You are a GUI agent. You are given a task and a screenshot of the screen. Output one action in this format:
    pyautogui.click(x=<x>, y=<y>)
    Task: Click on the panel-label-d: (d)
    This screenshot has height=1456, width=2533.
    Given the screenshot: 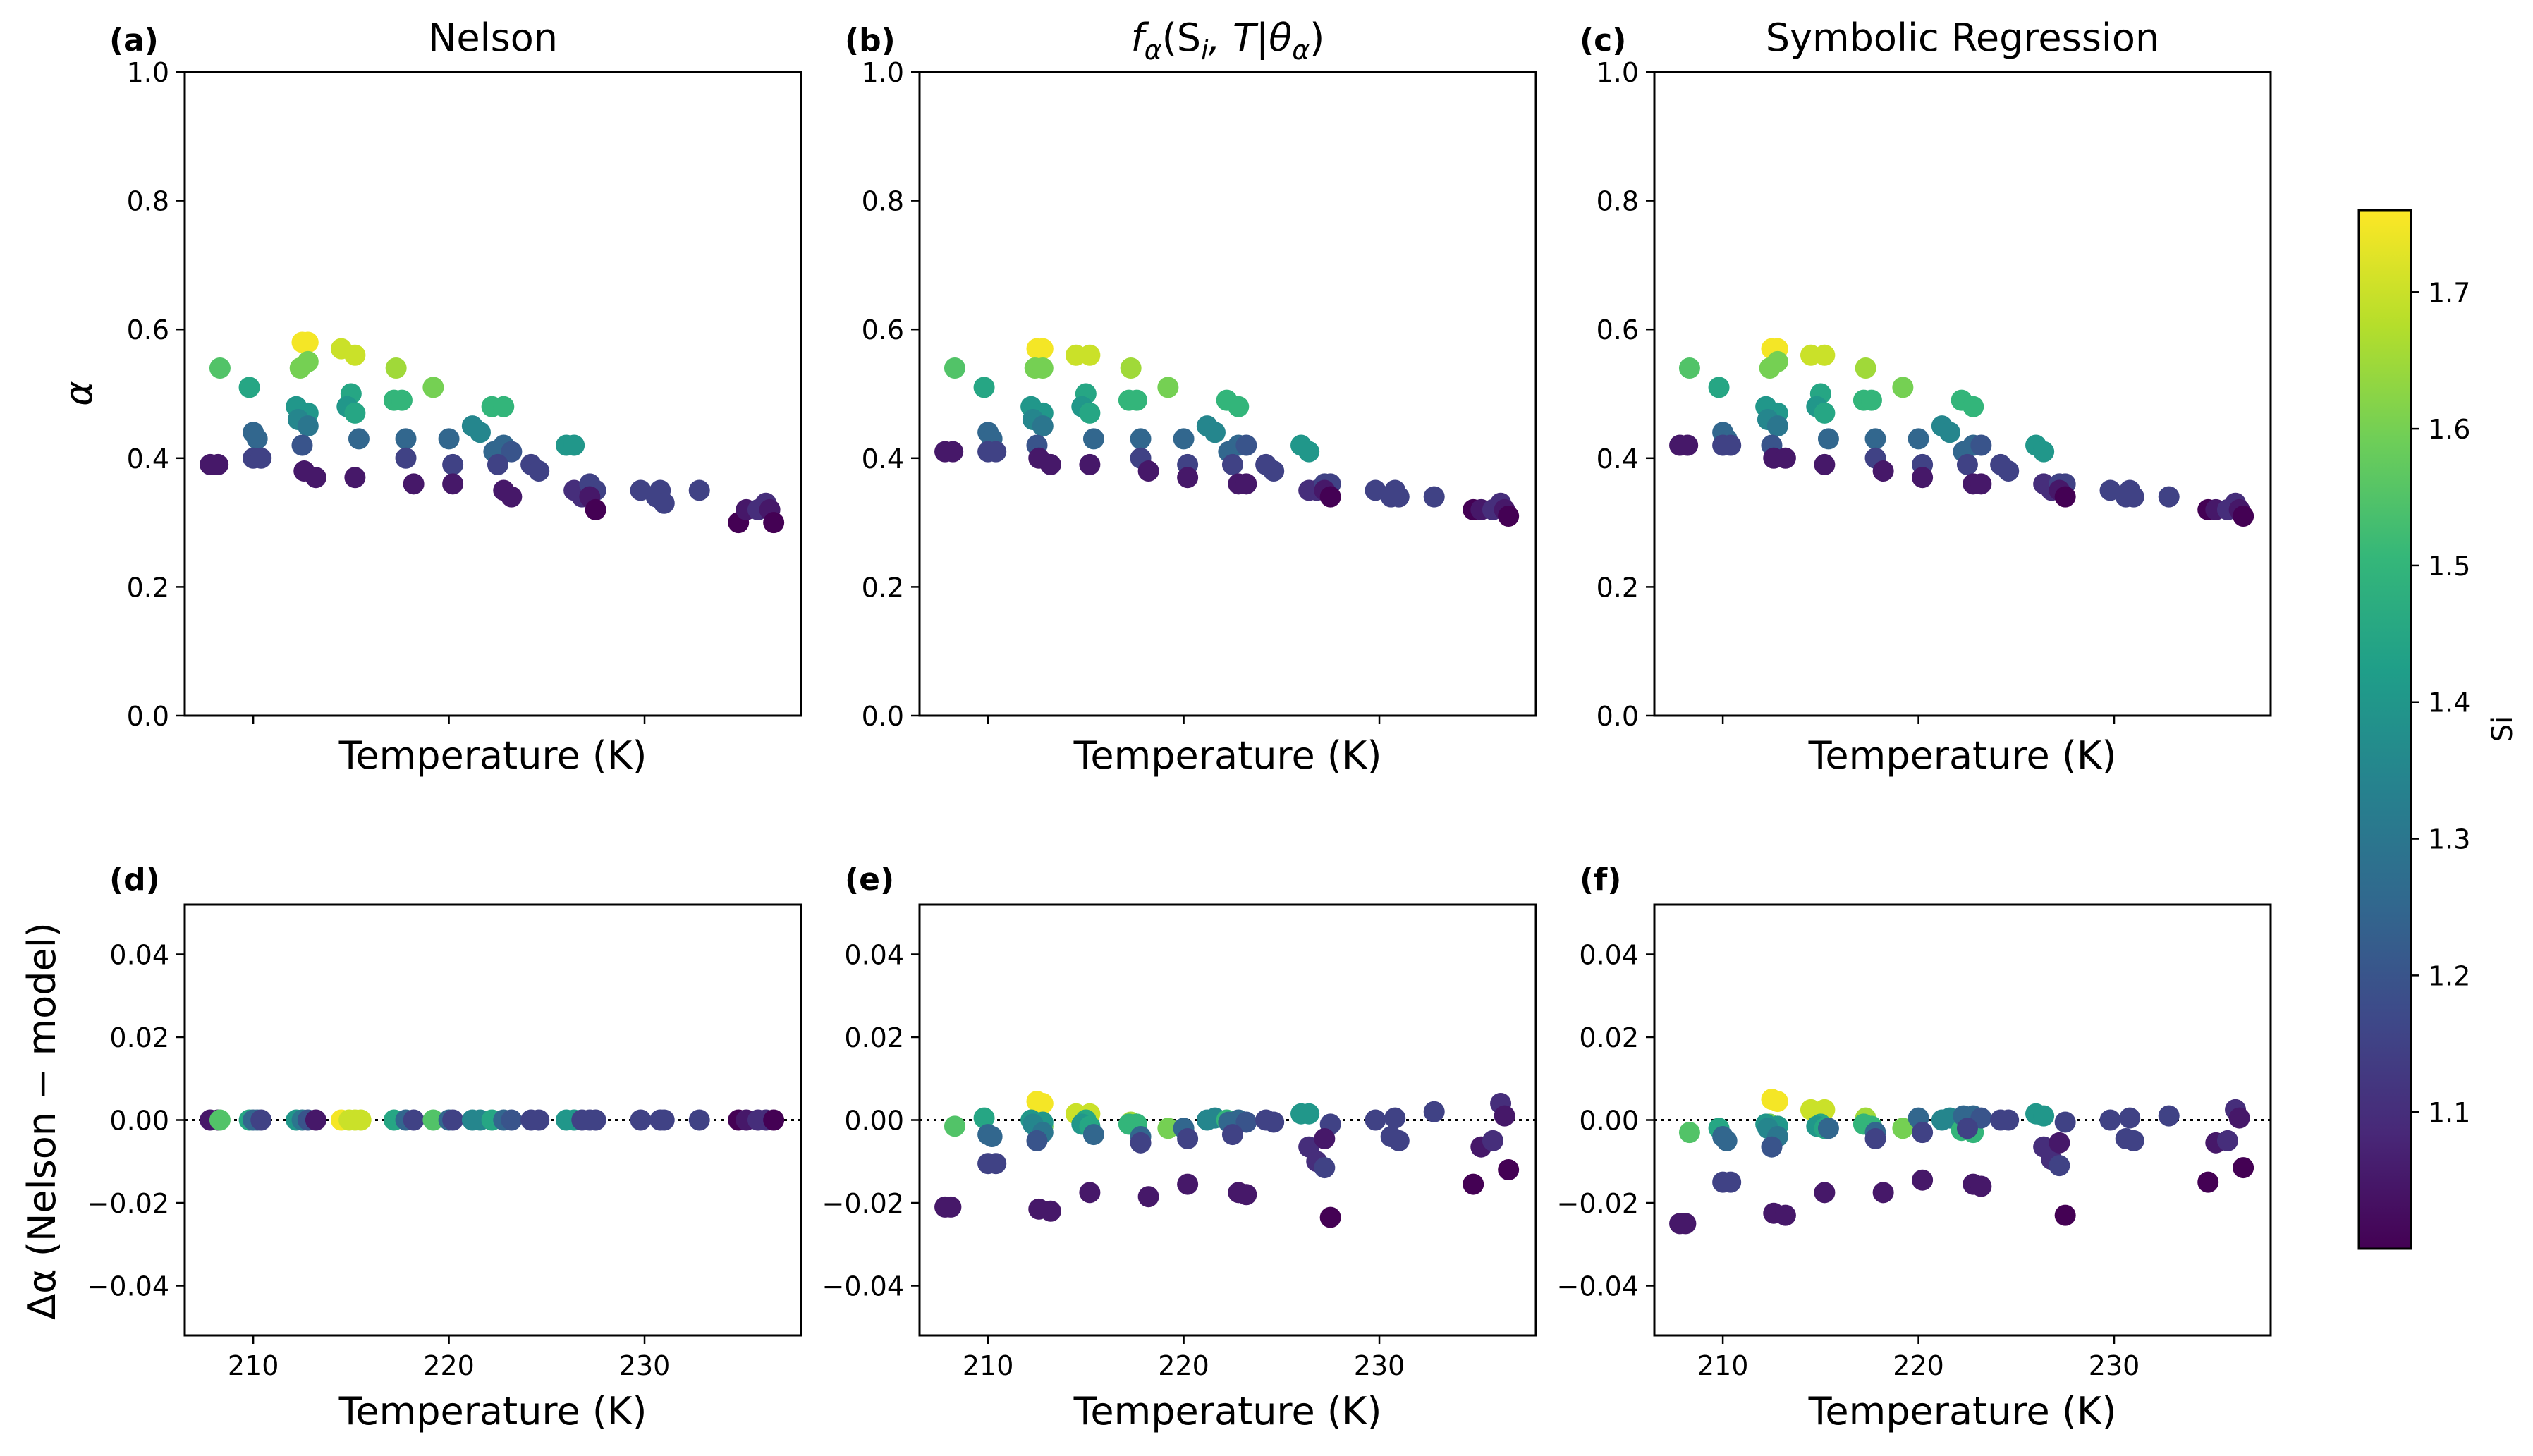 What is the action you would take?
    pyautogui.click(x=134, y=880)
    